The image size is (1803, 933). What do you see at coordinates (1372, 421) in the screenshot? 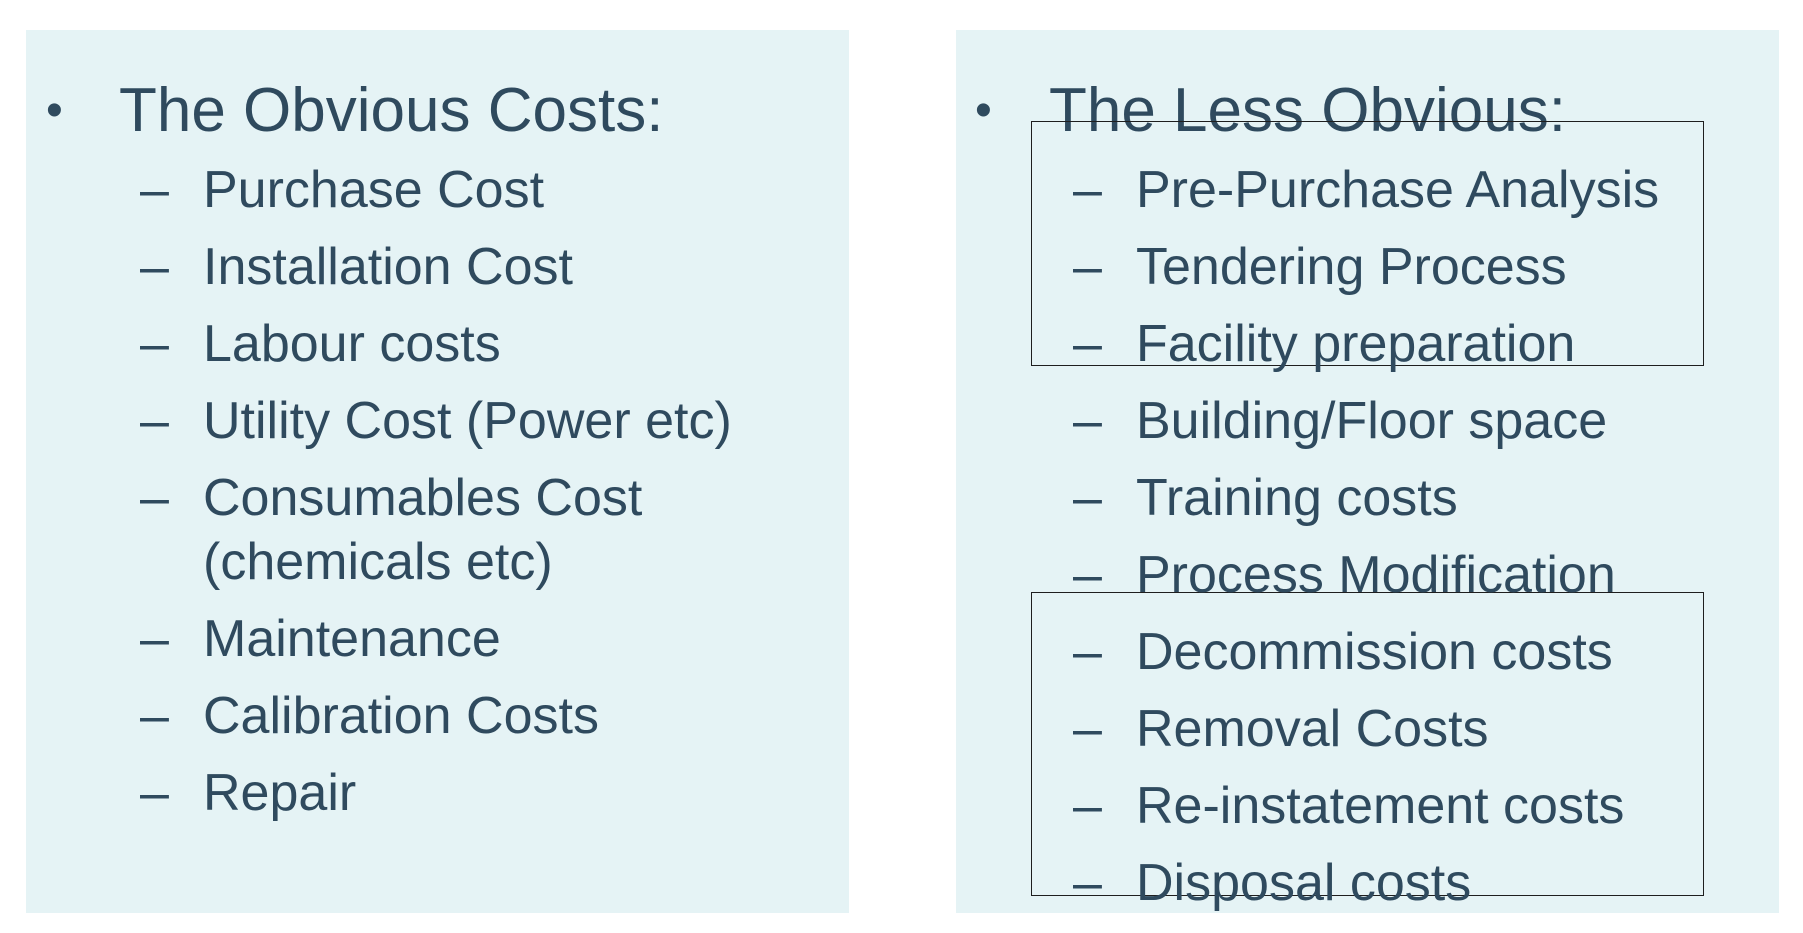
I see `list-item-label: Building/Floor space` at bounding box center [1372, 421].